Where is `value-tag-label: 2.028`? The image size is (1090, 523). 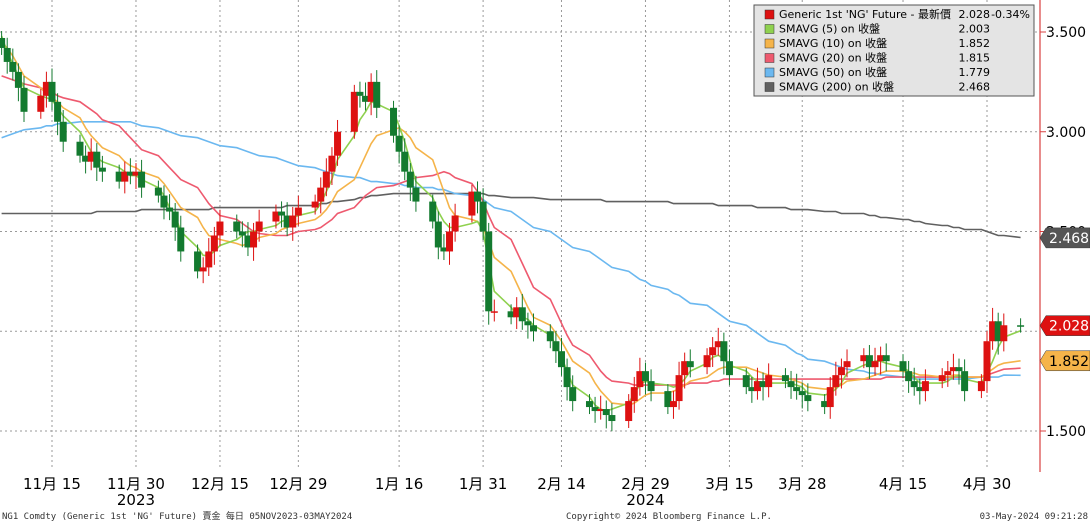 value-tag-label: 2.028 is located at coordinates (1069, 327).